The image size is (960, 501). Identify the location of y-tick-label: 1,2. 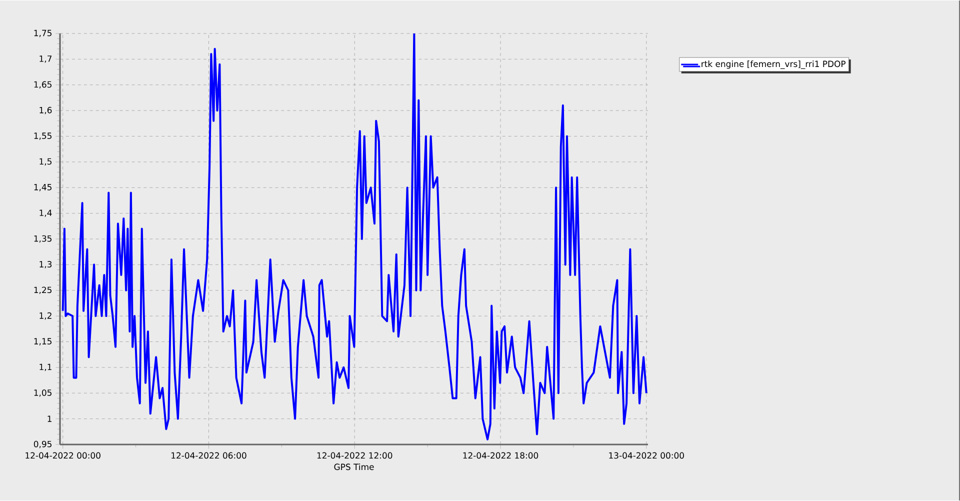
(46, 316).